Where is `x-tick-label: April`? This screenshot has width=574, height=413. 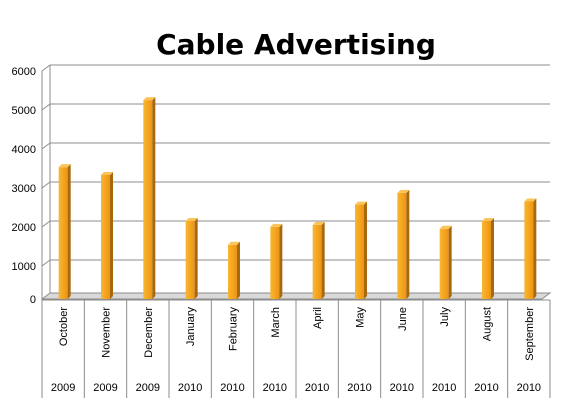
x-tick-label: April is located at coordinates (318, 318).